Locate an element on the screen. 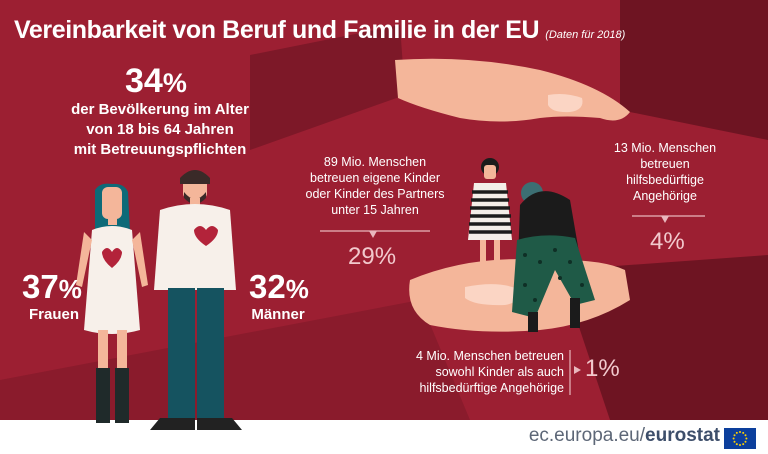 This screenshot has width=768, height=454. population-percent: 34% is located at coordinates (156, 81).